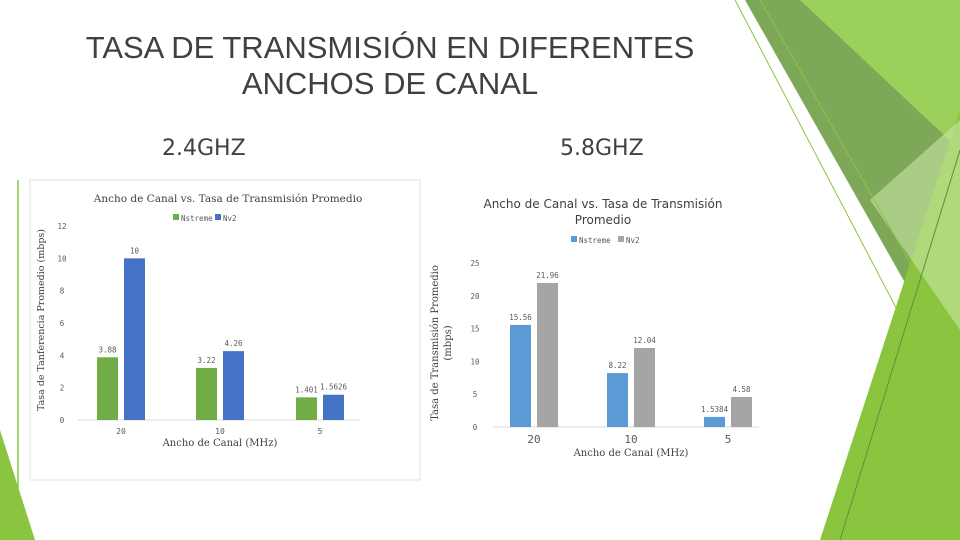  I want to click on chart-1-y-tick-label: 0, so click(62, 420).